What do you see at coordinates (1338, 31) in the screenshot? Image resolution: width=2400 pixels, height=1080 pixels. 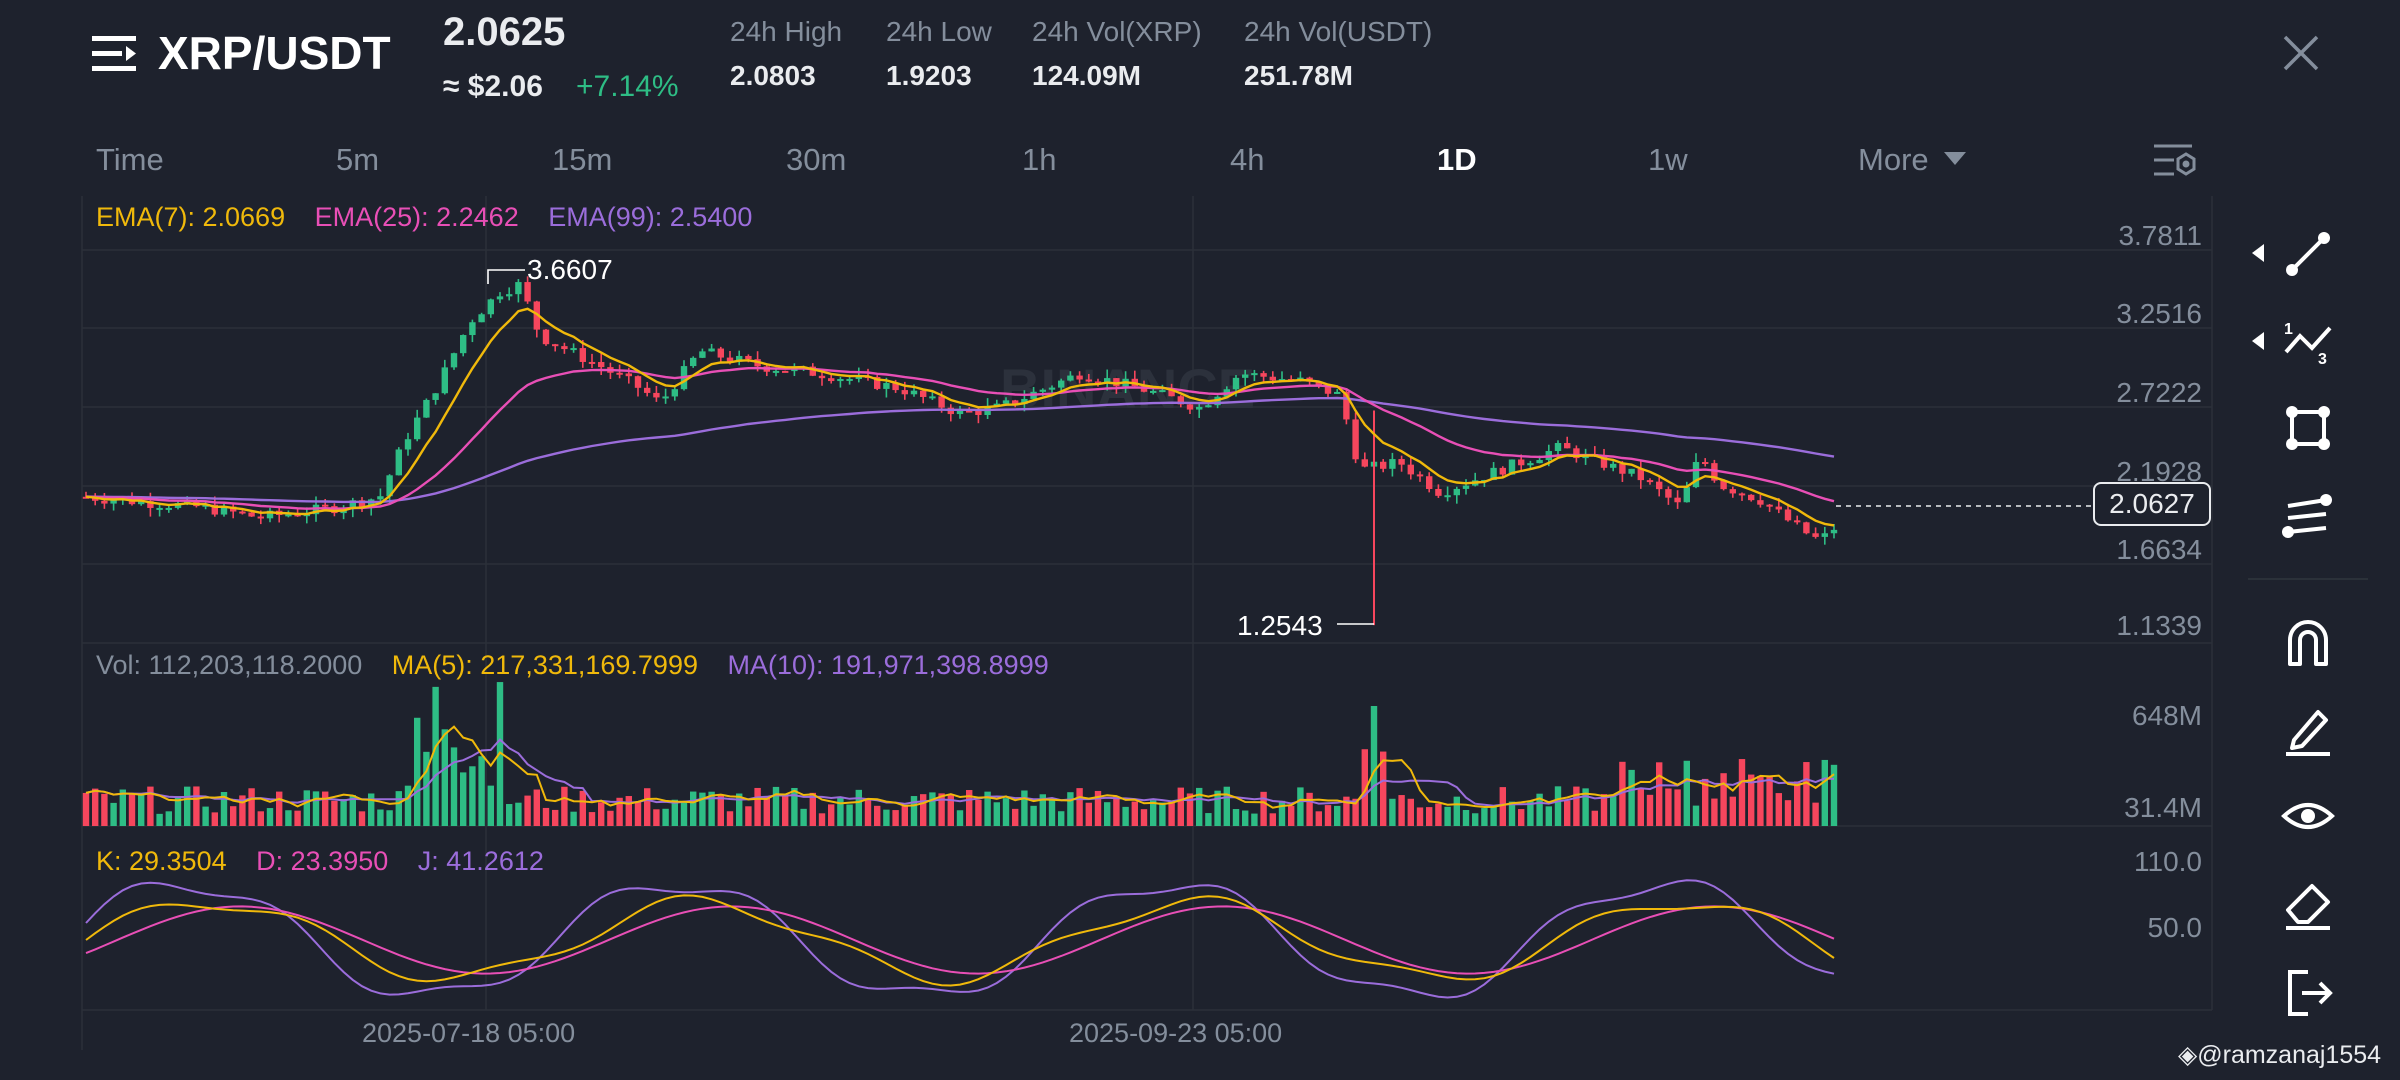 I see `stat-24h-vol-usdt-label: 24h Vol(USDT)` at bounding box center [1338, 31].